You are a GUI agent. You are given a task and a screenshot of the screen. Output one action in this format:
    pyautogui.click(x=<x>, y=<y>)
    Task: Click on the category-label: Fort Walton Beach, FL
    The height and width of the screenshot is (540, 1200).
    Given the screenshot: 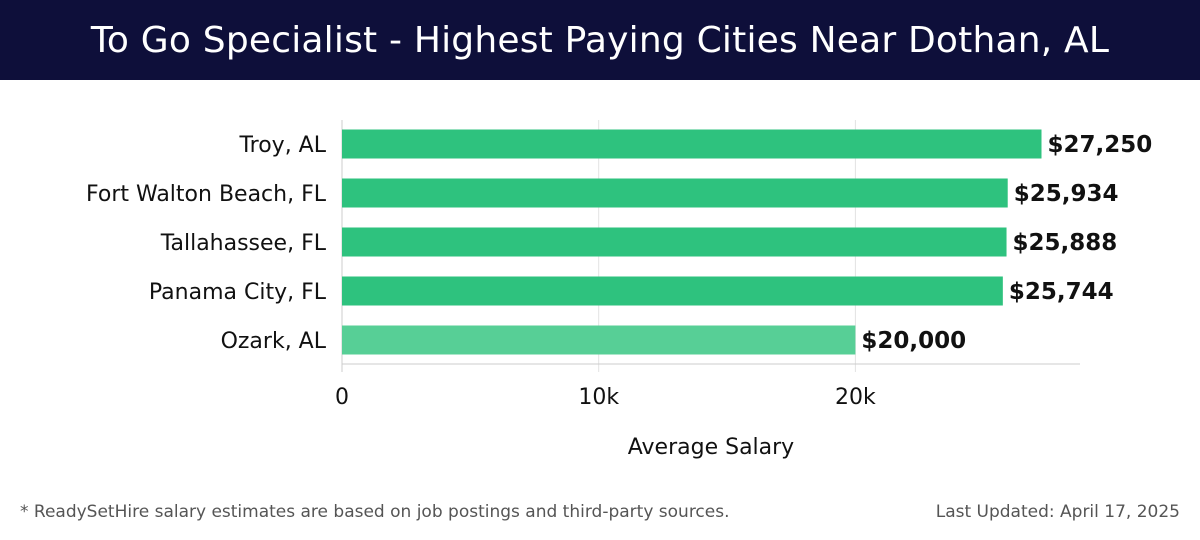 What is the action you would take?
    pyautogui.click(x=206, y=194)
    